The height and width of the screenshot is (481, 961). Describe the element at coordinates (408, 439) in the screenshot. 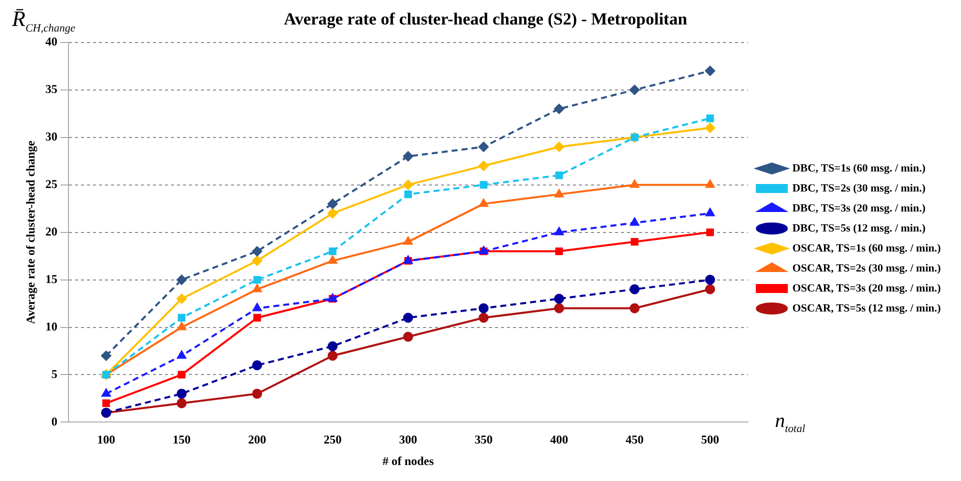

I see `x-tick-label: 300` at that location.